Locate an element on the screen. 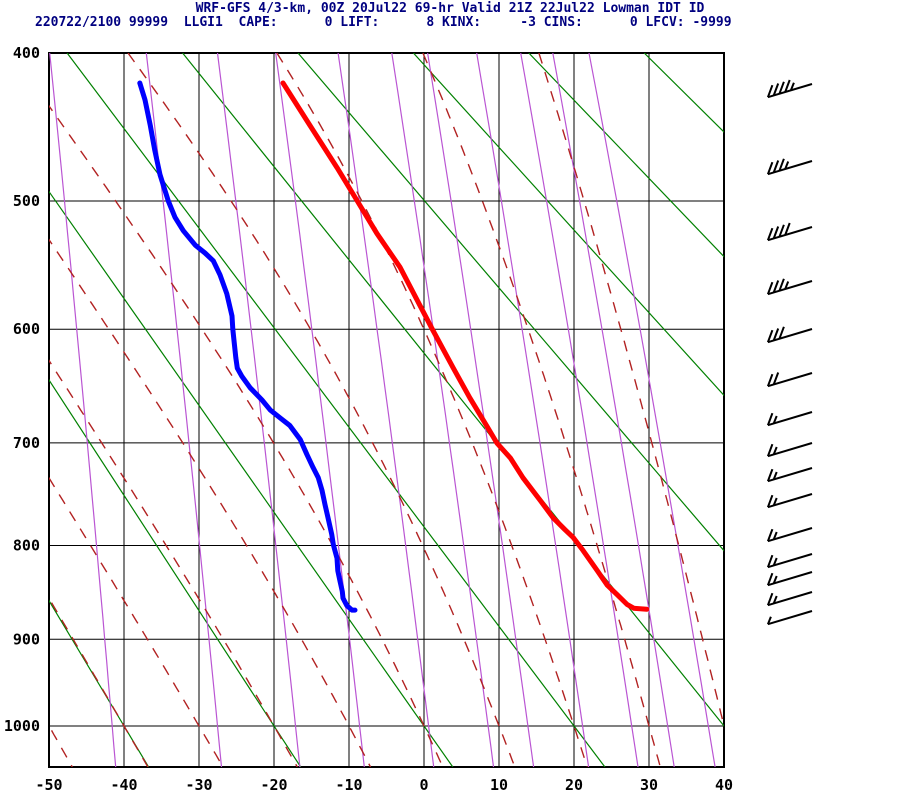 The image size is (900, 800). temperature-tick-label: 10 is located at coordinates (499, 785).